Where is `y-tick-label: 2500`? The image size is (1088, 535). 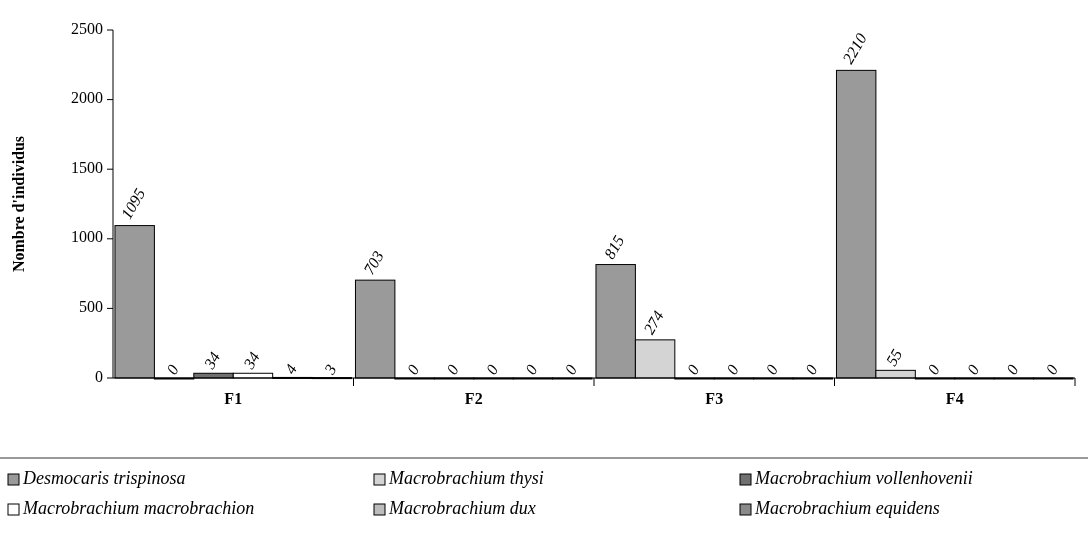
y-tick-label: 2500 is located at coordinates (87, 28).